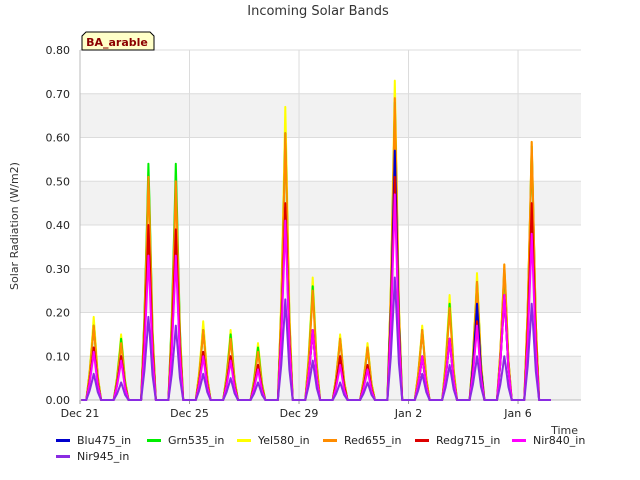  Describe the element at coordinates (58, 313) in the screenshot. I see `y-tick-label: 0.20` at that location.